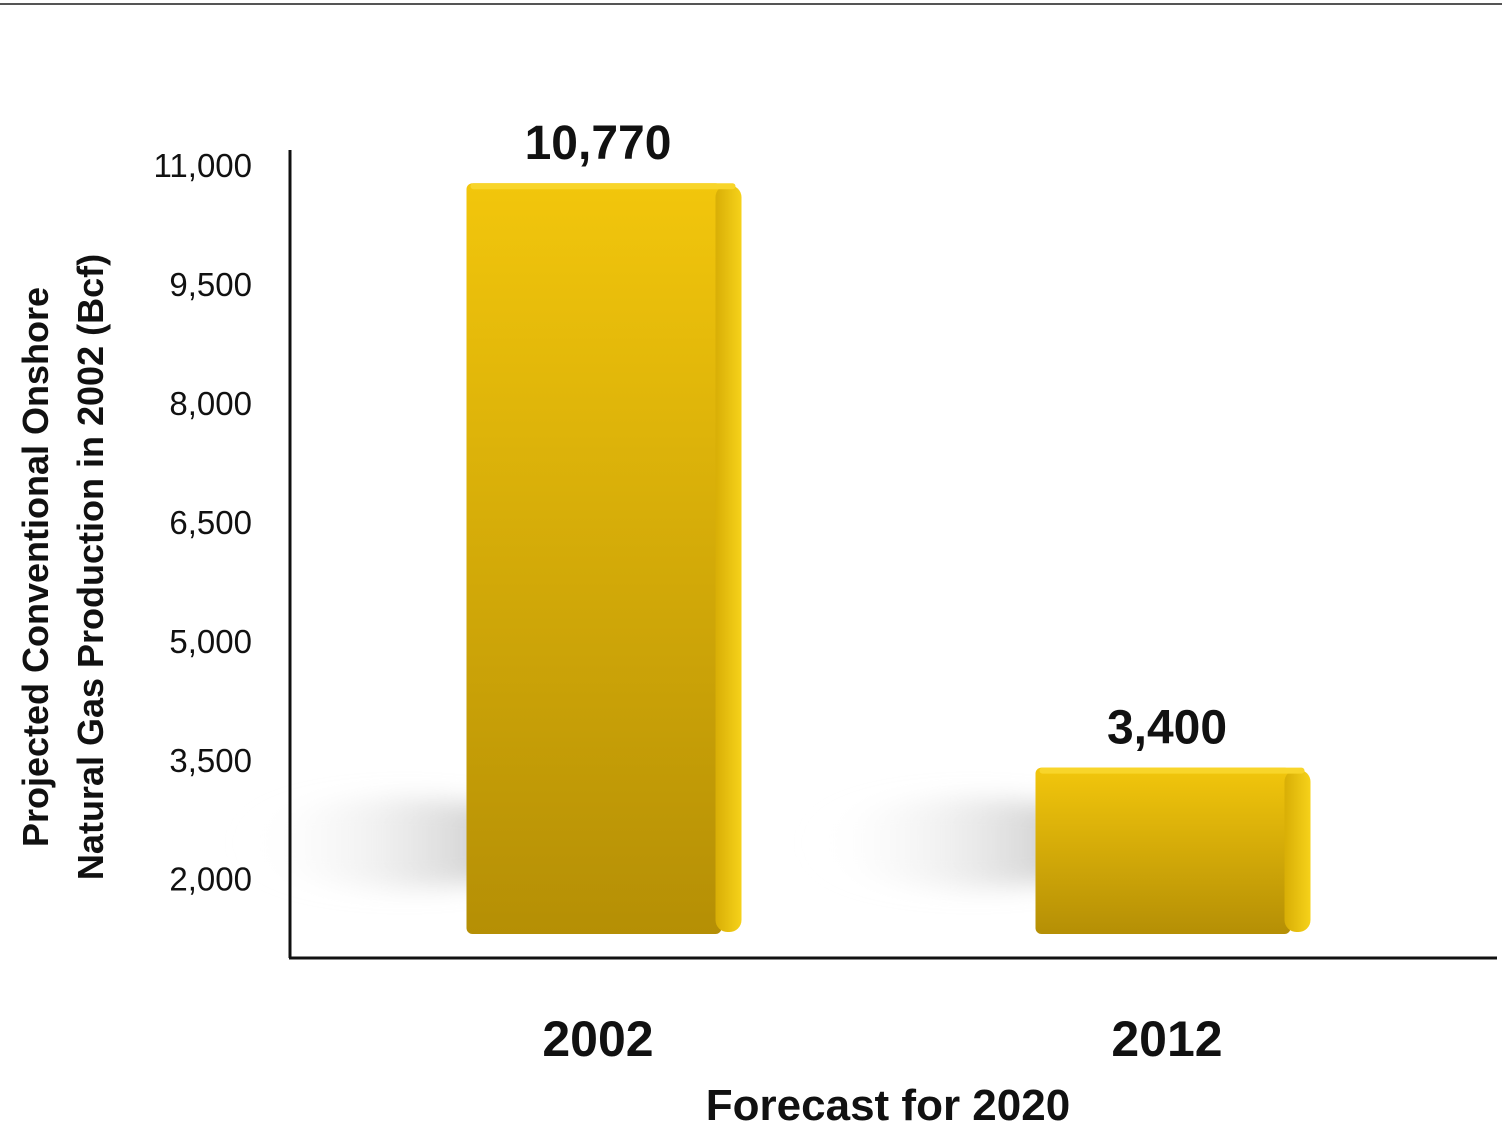  Describe the element at coordinates (35, 567) in the screenshot. I see `y-axis-label-line-1: Projected Conventional Onshore` at that location.